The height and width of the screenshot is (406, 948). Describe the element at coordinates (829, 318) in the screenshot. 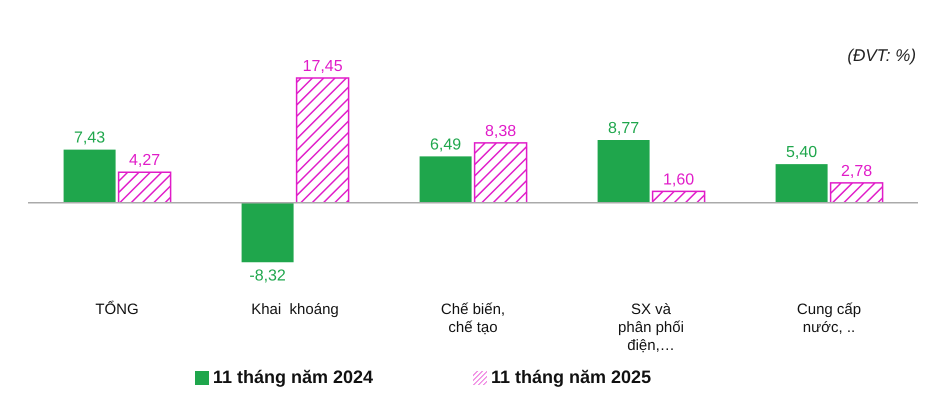

I see `x-tick-label: Cung cấp nước, ..` at that location.